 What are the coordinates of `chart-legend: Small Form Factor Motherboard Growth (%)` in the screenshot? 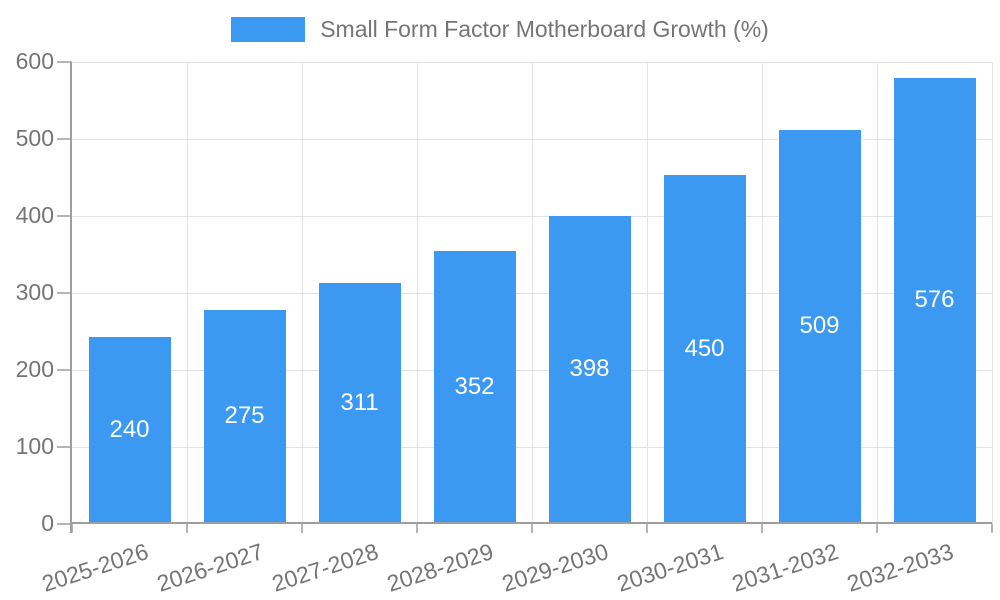 It's located at (500, 29).